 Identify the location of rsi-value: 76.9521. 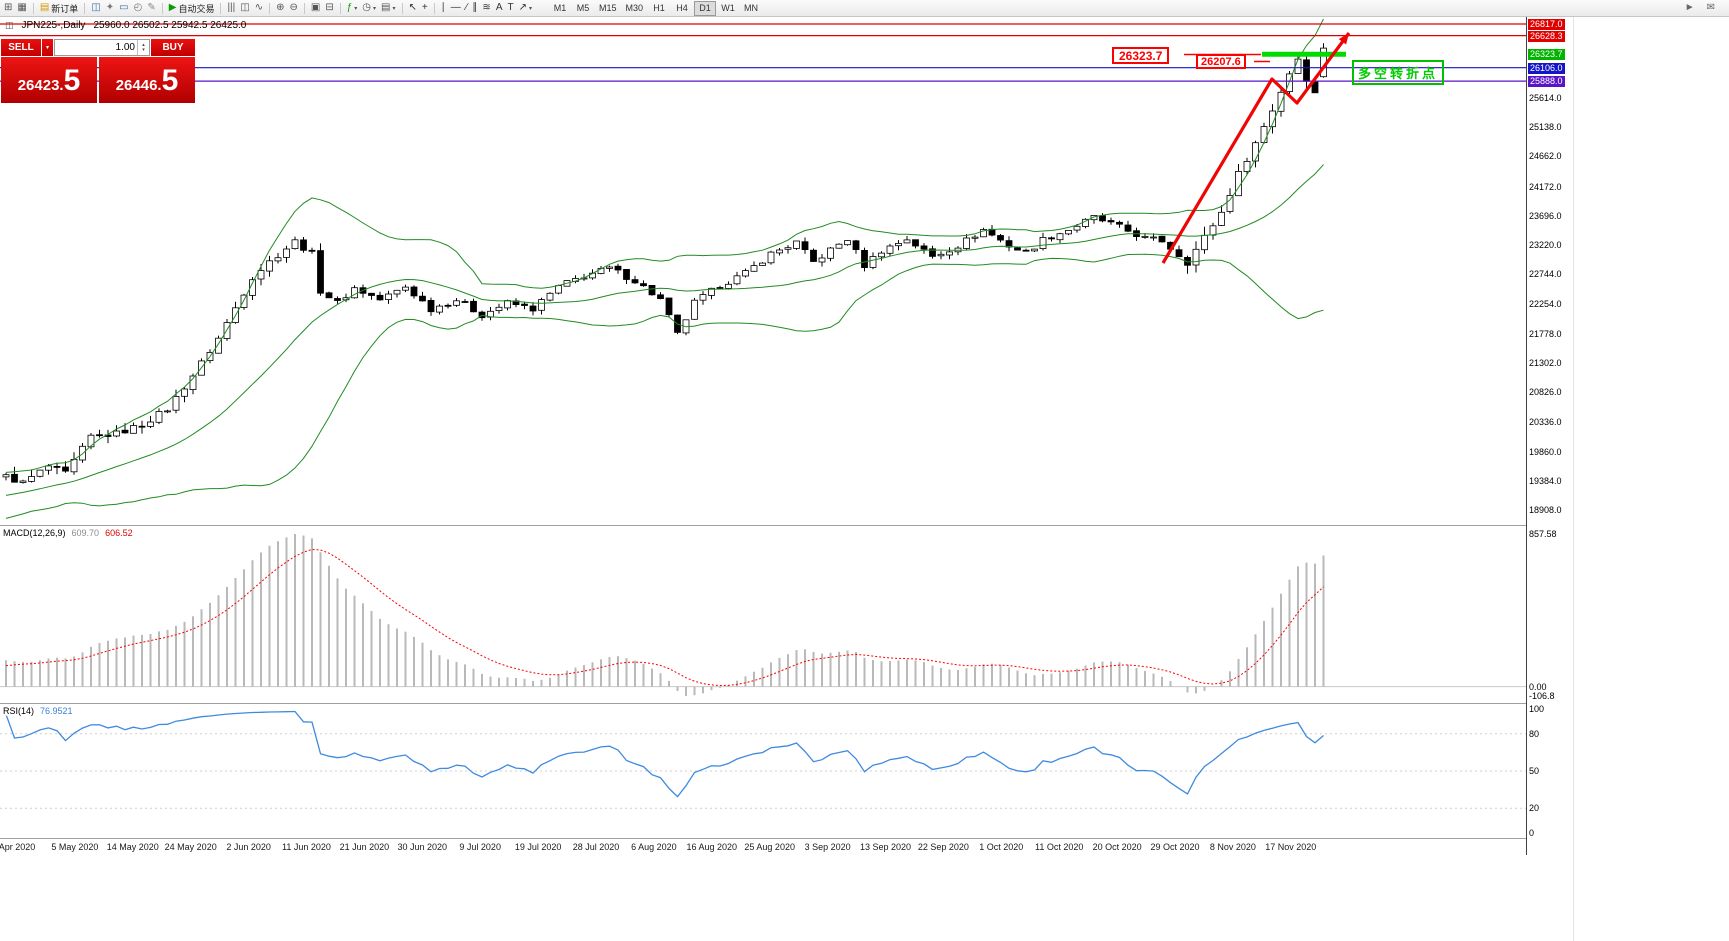
(56, 711).